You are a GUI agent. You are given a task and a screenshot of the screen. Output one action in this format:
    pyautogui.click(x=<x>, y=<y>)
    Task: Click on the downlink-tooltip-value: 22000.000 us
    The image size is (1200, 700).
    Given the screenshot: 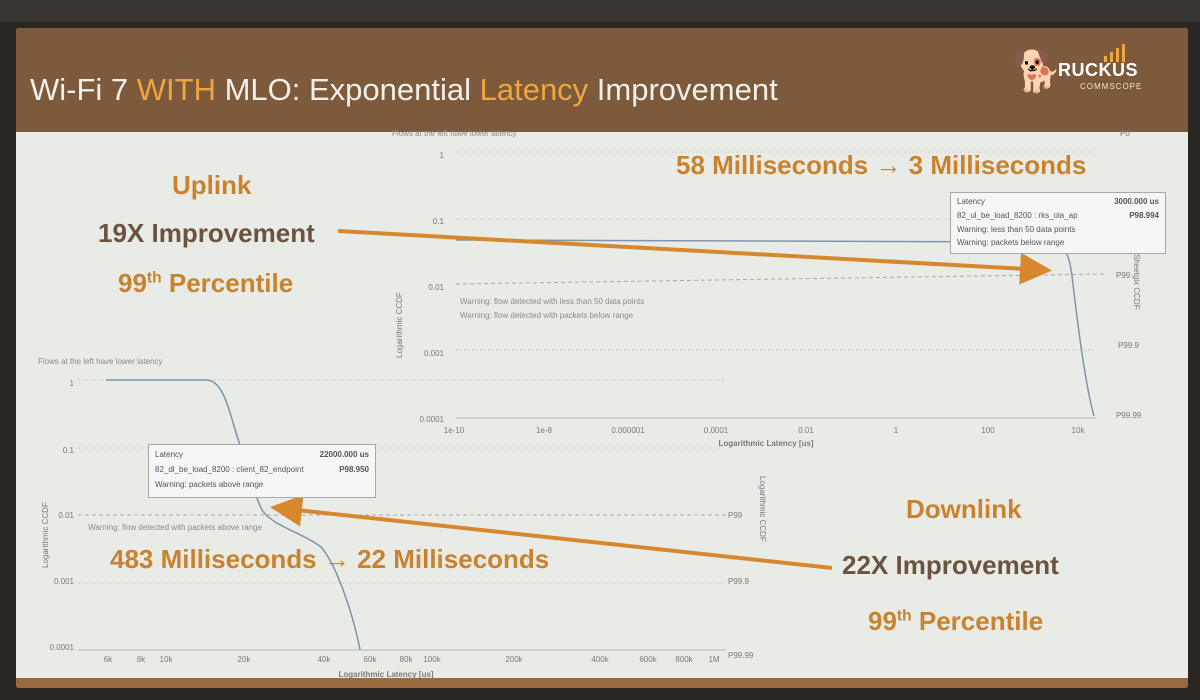 What is the action you would take?
    pyautogui.click(x=344, y=454)
    